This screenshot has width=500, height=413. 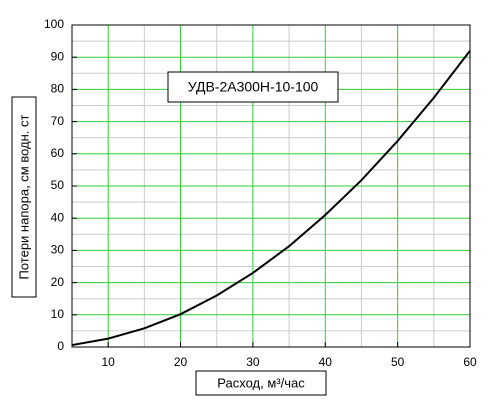 What do you see at coordinates (58, 89) in the screenshot?
I see `y-tick-label: 80` at bounding box center [58, 89].